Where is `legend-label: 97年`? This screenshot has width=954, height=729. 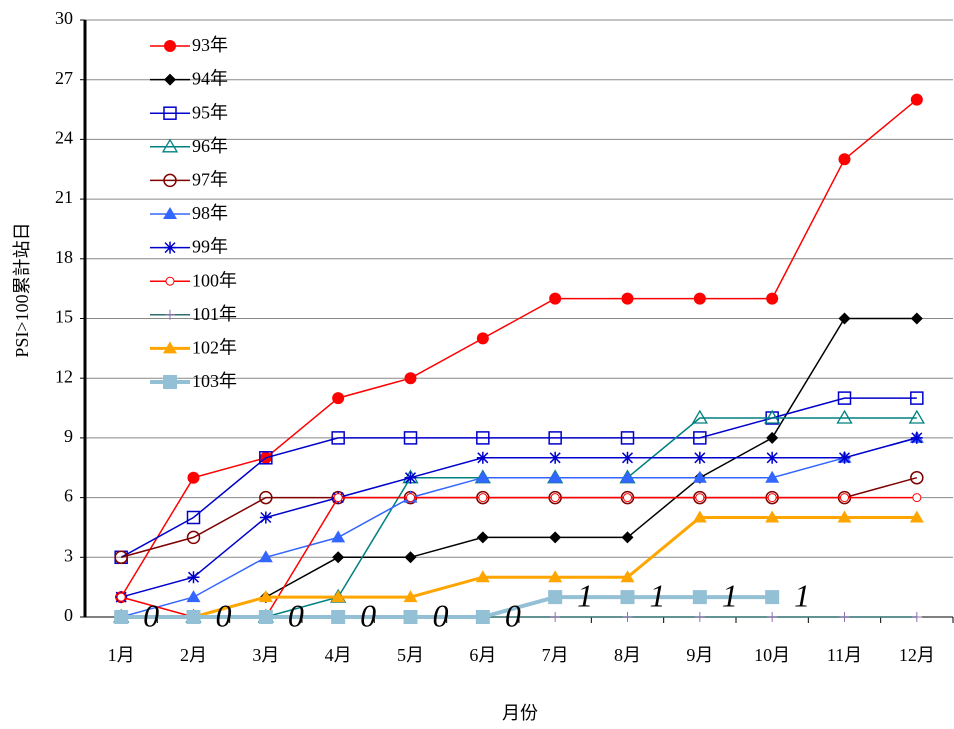 legend-label: 97年 is located at coordinates (210, 180).